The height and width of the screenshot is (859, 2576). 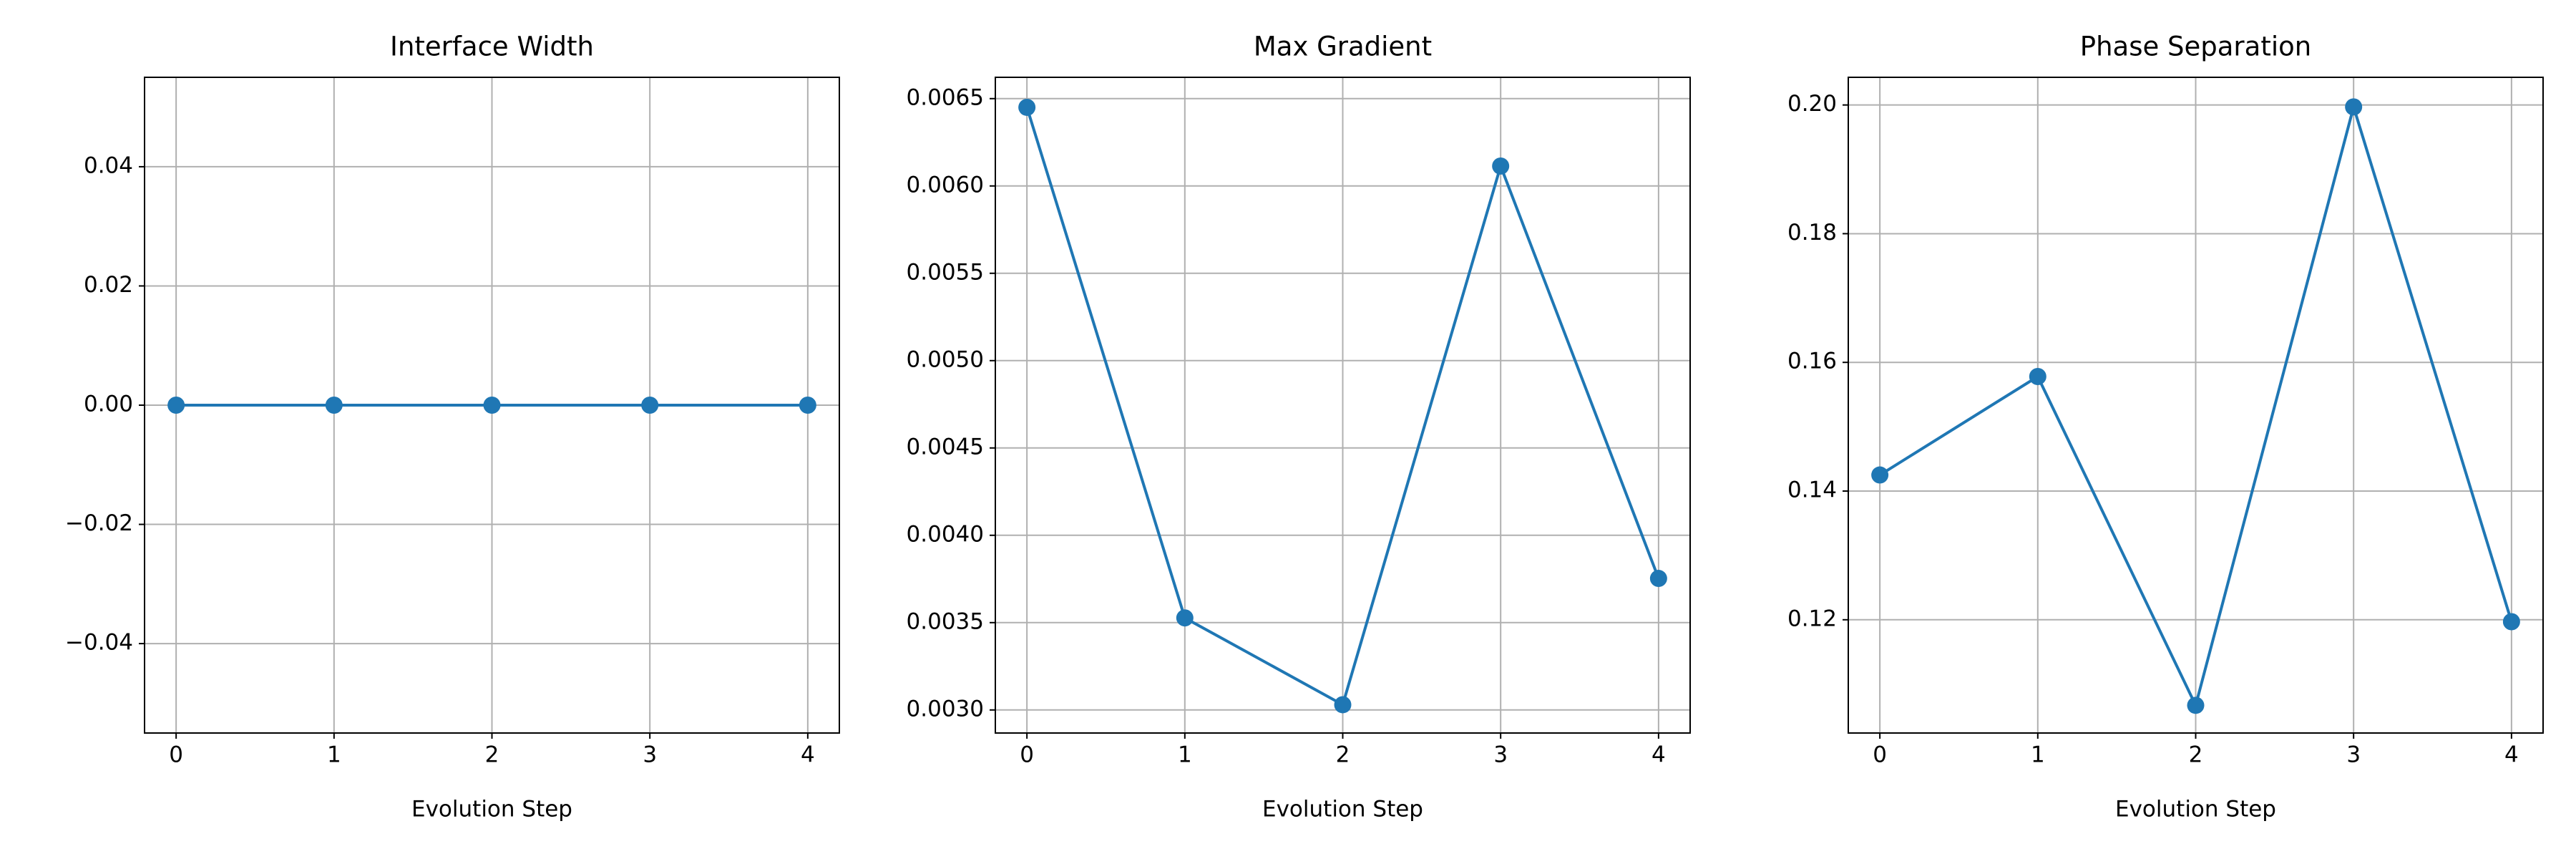 What do you see at coordinates (108, 285) in the screenshot?
I see `y-tick-label: 0.02` at bounding box center [108, 285].